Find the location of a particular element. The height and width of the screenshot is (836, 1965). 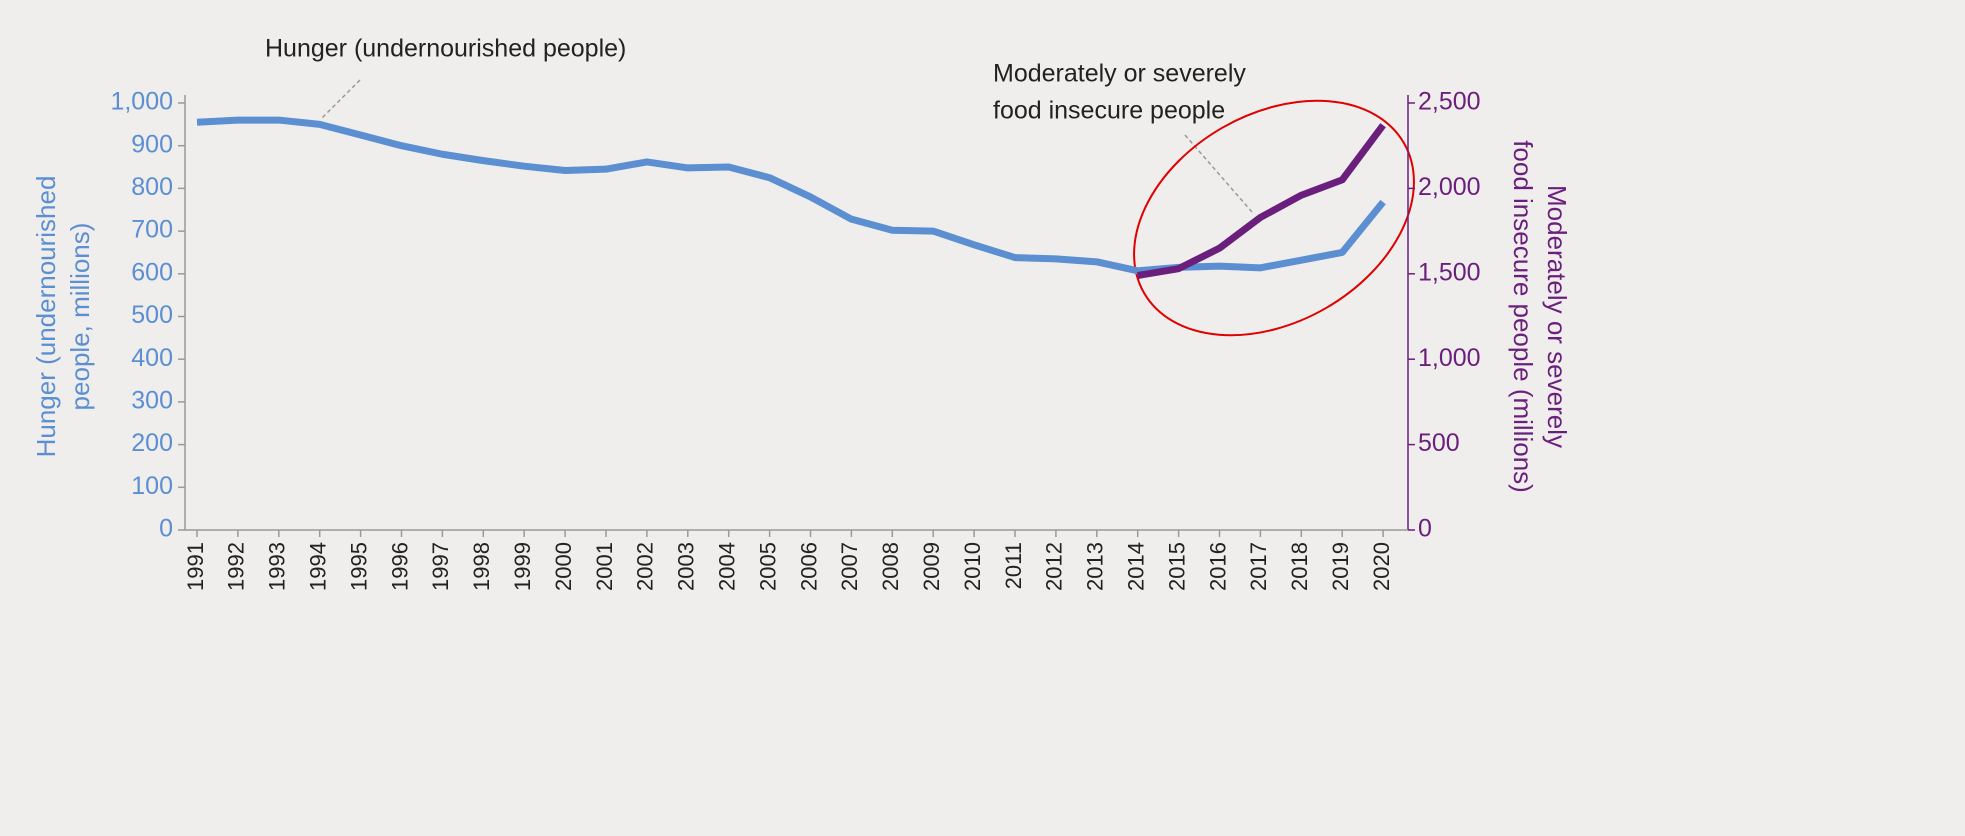

x-tick-label: 1995 is located at coordinates (358, 566).